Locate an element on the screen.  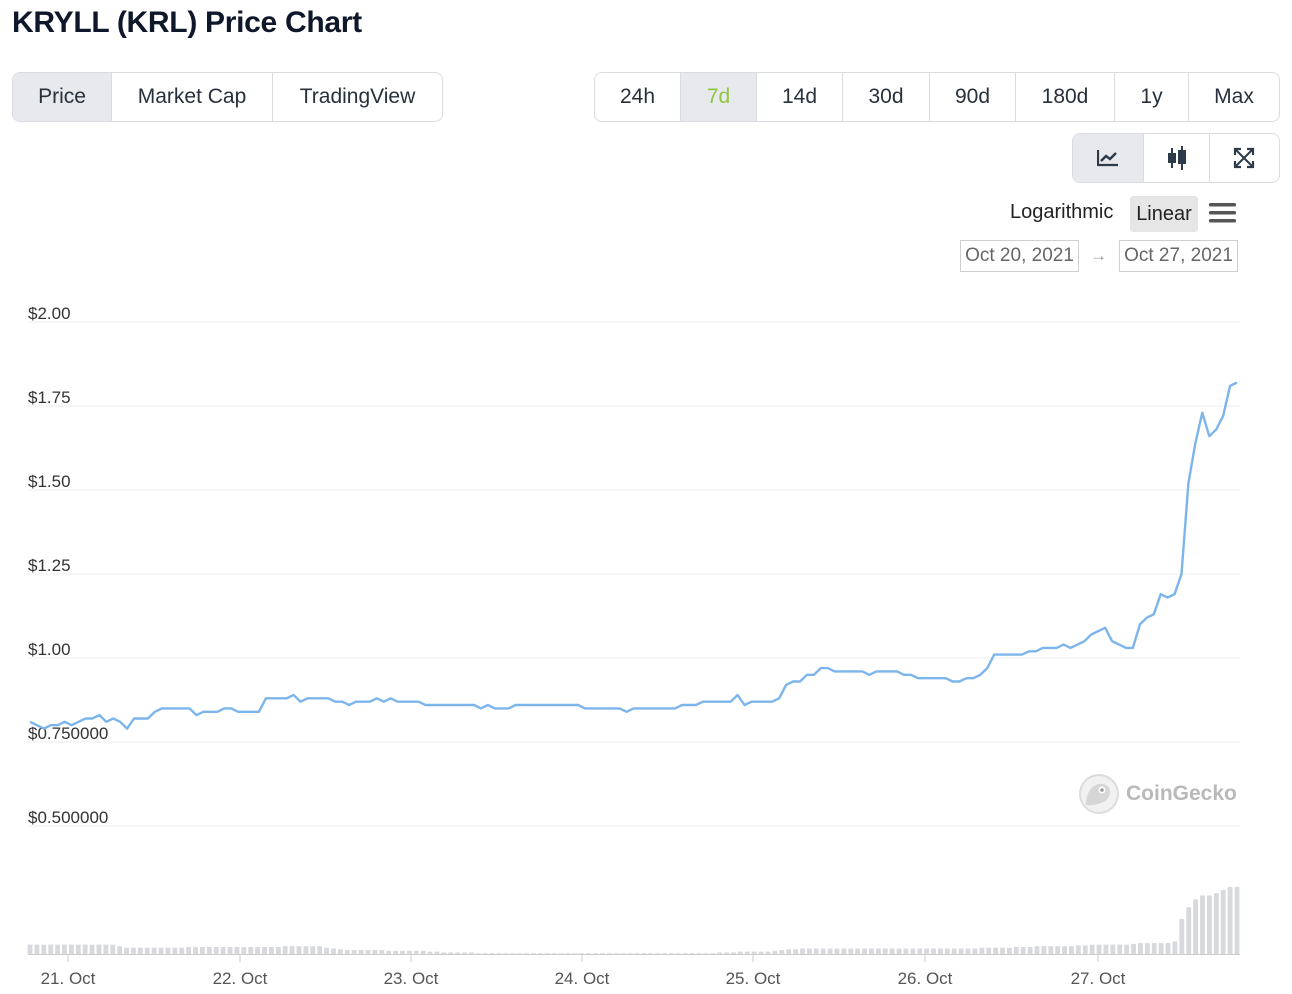
x-tick-label: 23. Oct is located at coordinates (411, 978).